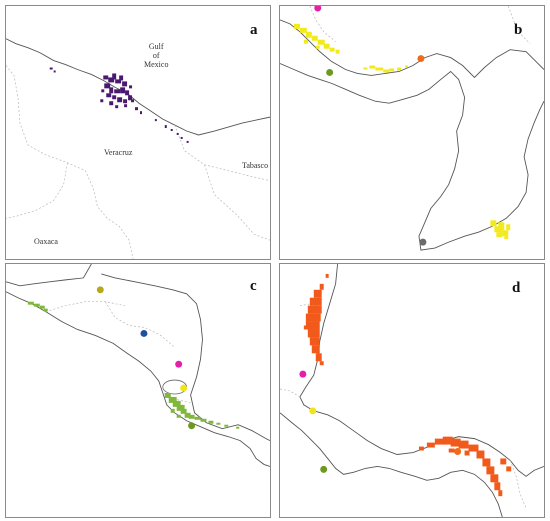  Describe the element at coordinates (303, 374) in the screenshot. I see `point-magenta-d` at that location.